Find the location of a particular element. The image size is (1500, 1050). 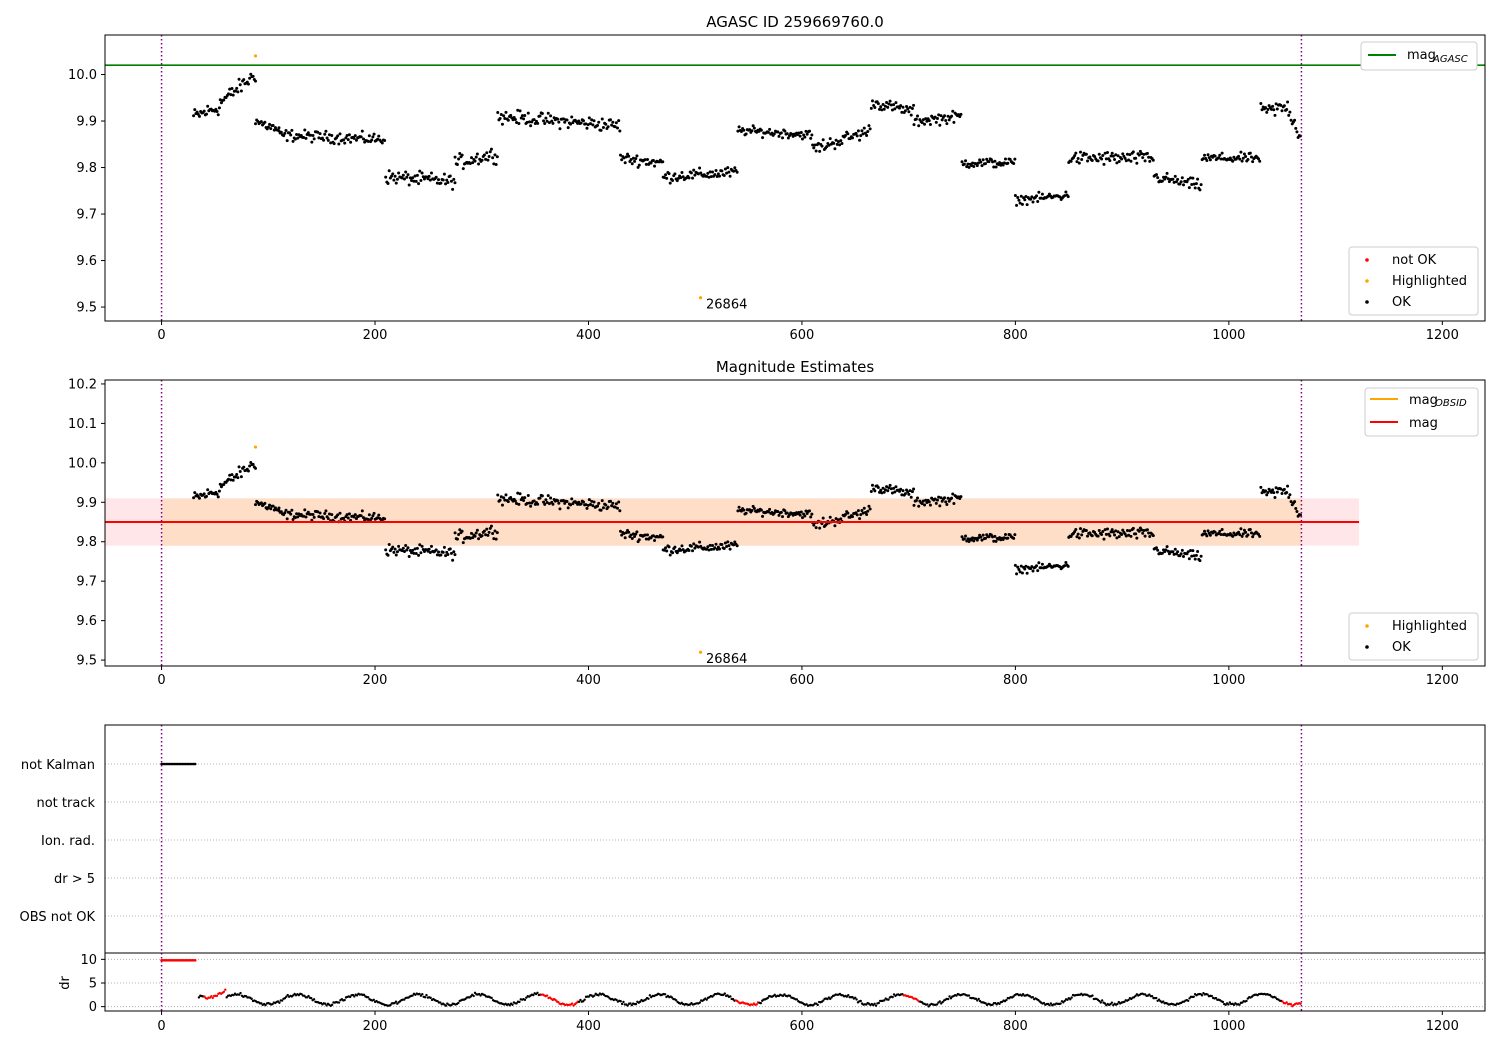

dr-point-not-ok is located at coordinates (572, 1003).